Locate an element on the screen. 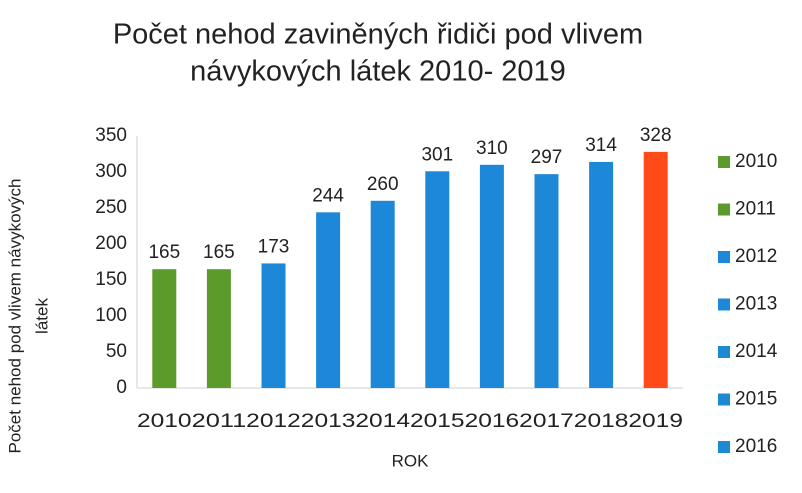 This screenshot has height=493, width=802. data-label: 328 is located at coordinates (656, 135).